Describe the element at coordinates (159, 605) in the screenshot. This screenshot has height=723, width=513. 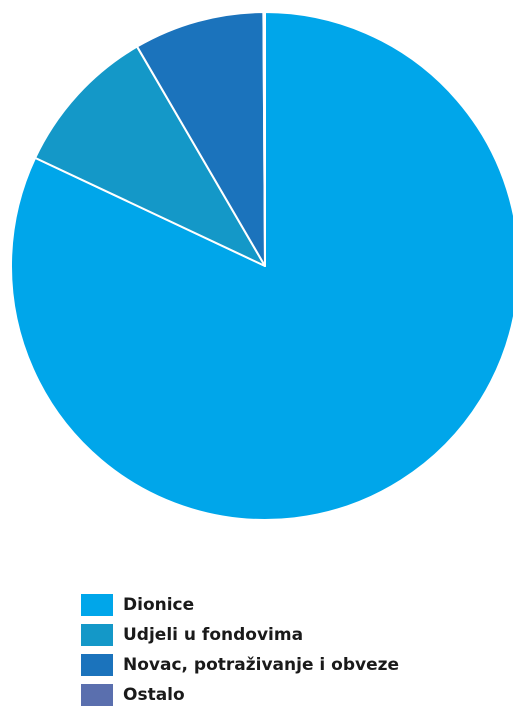
I see `legend-label: Dionice` at that location.